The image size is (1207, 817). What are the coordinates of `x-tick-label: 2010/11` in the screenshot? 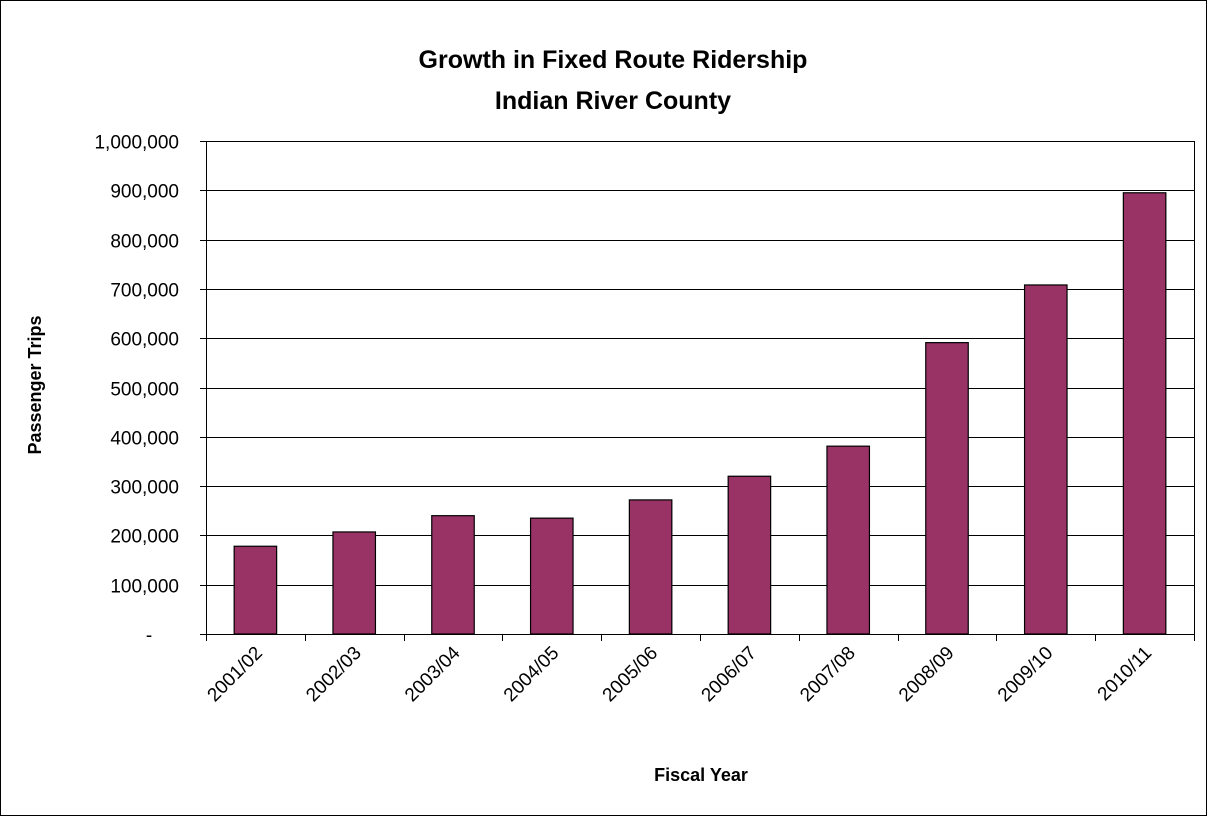 It's located at (1125, 674).